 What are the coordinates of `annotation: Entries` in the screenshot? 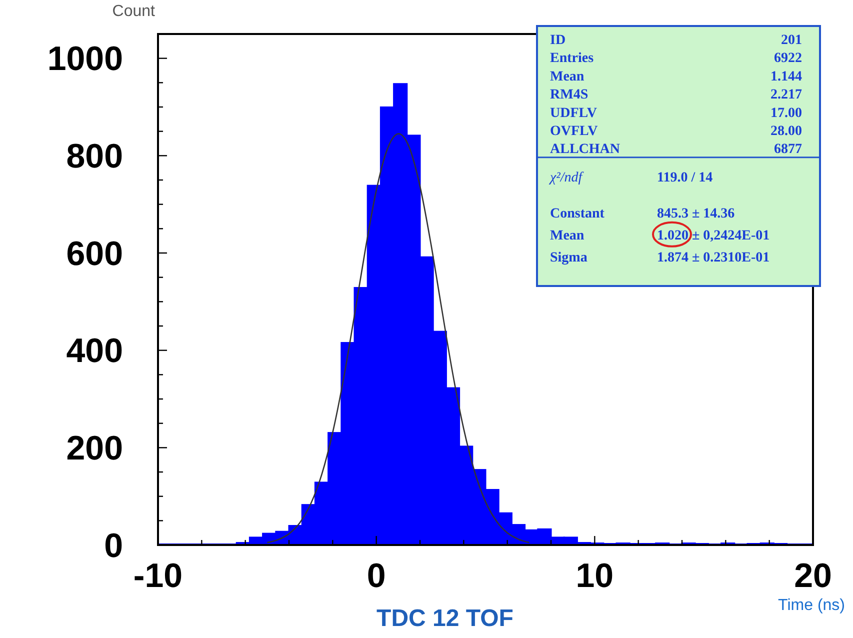 It's located at (572, 58).